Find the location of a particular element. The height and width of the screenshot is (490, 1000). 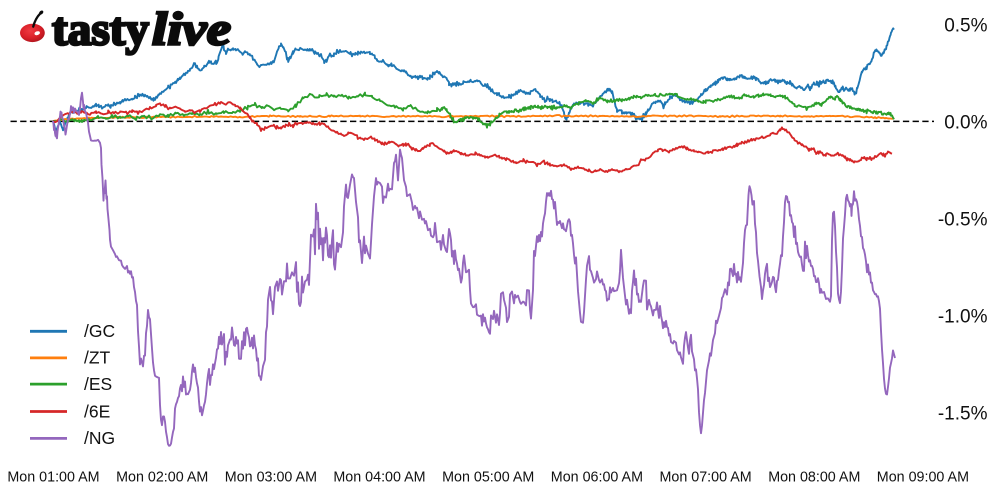

svg-text: Mon 03:00 AM is located at coordinates (271, 478).